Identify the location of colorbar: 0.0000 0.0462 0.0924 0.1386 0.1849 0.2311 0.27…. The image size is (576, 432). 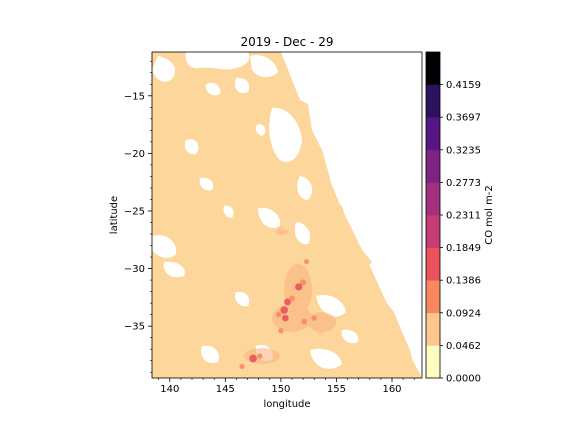
(453, 218).